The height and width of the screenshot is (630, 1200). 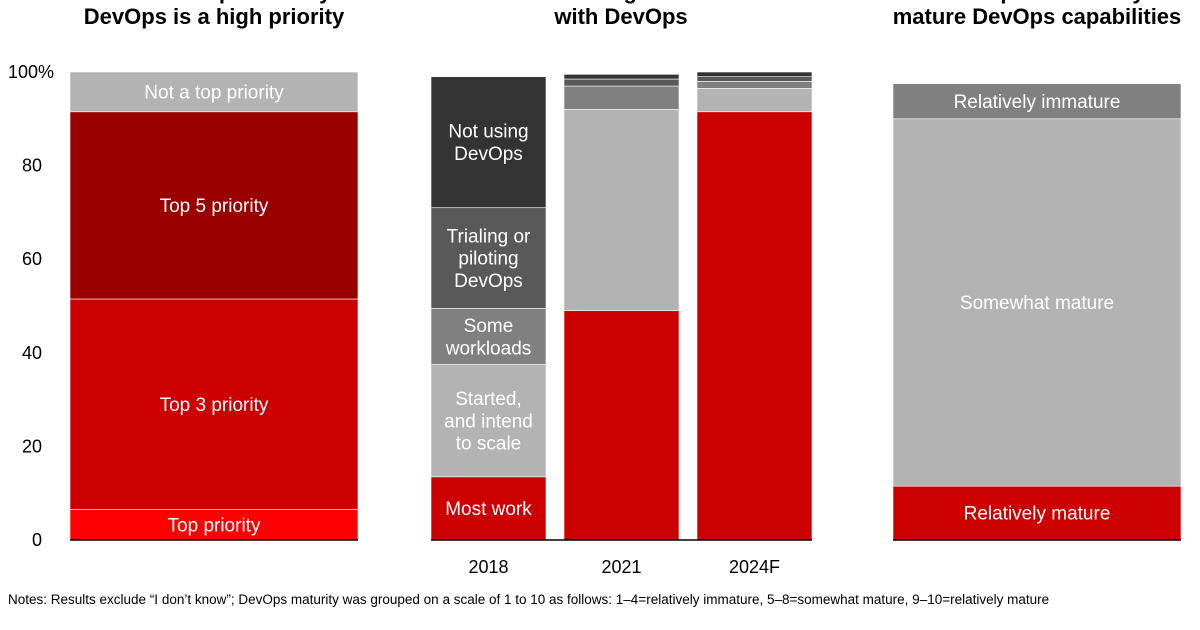 I want to click on x-tick-label: 2018, so click(x=488, y=567).